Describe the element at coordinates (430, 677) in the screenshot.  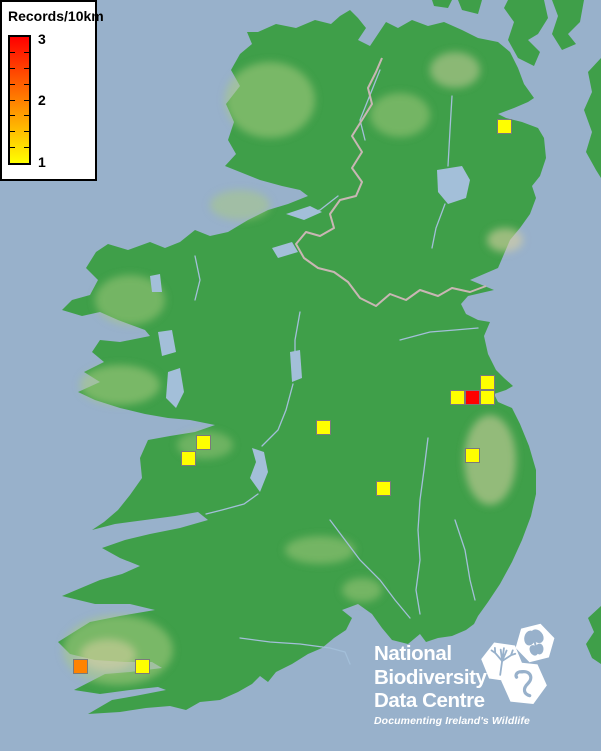
I see `logo-line-2: Biodiversity` at that location.